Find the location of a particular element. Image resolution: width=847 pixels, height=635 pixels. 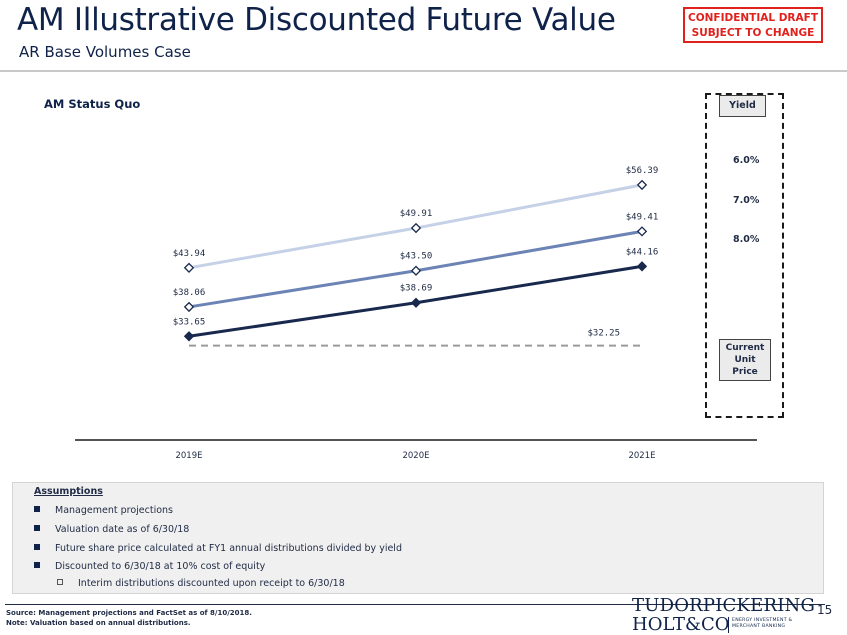

data-label: $49.41 is located at coordinates (642, 217).